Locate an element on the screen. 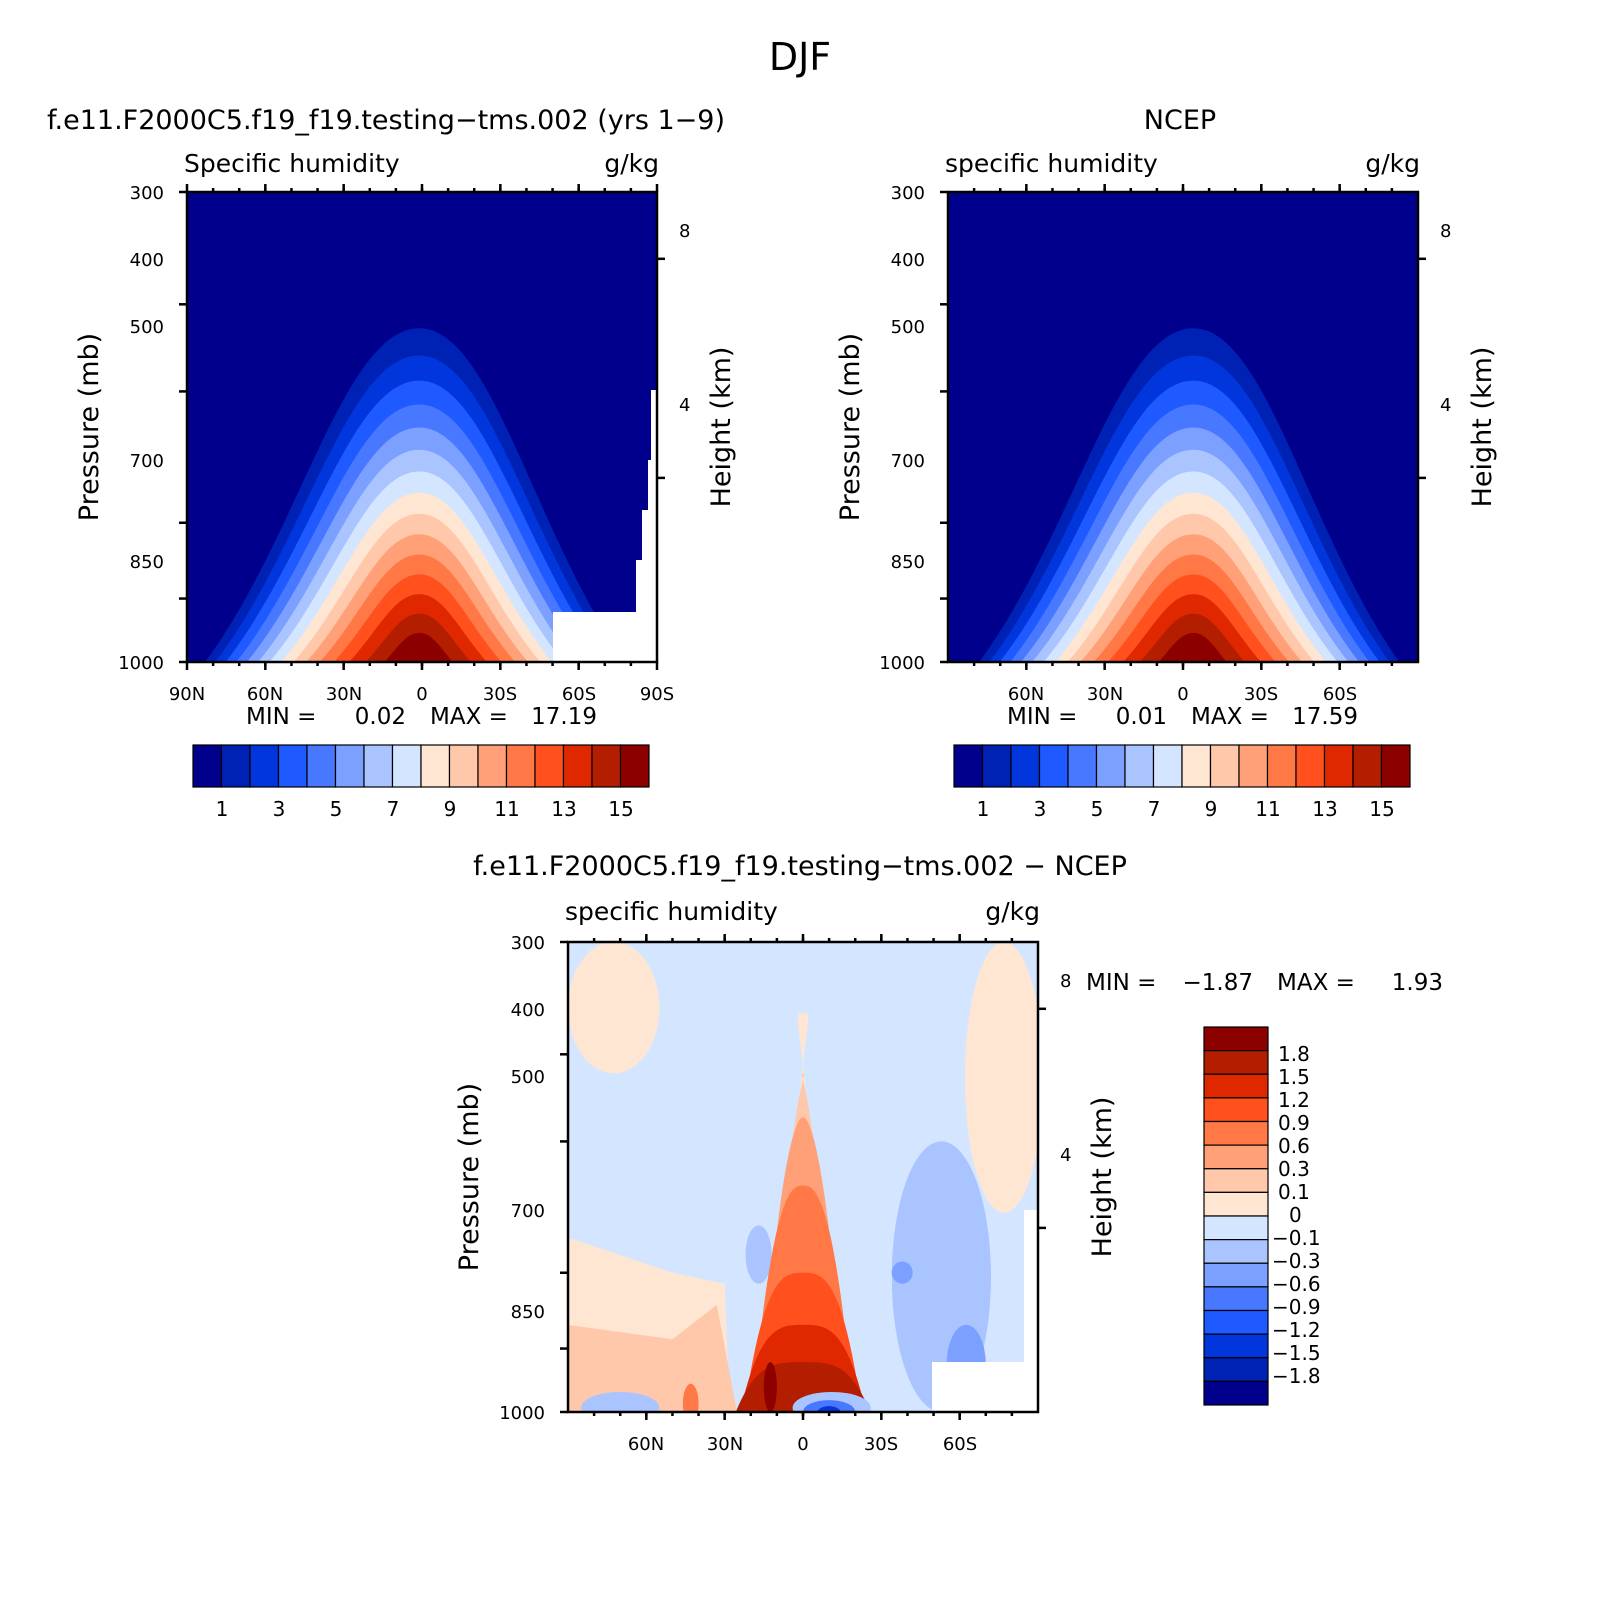  cbar-label: 0.6 is located at coordinates (1294, 1146).